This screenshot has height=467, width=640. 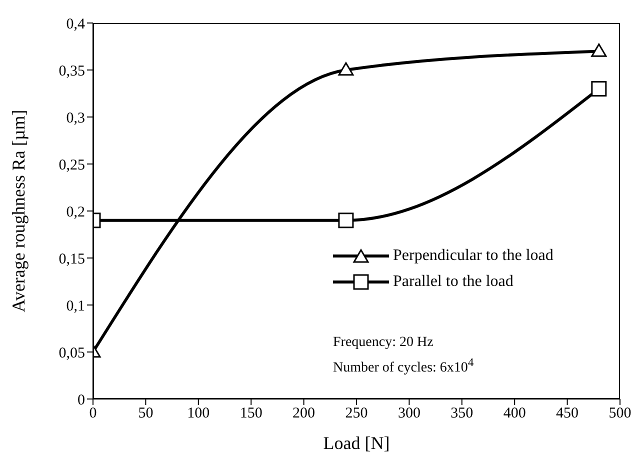 What do you see at coordinates (75, 118) in the screenshot?
I see `y-tick-label: 0,3` at bounding box center [75, 118].